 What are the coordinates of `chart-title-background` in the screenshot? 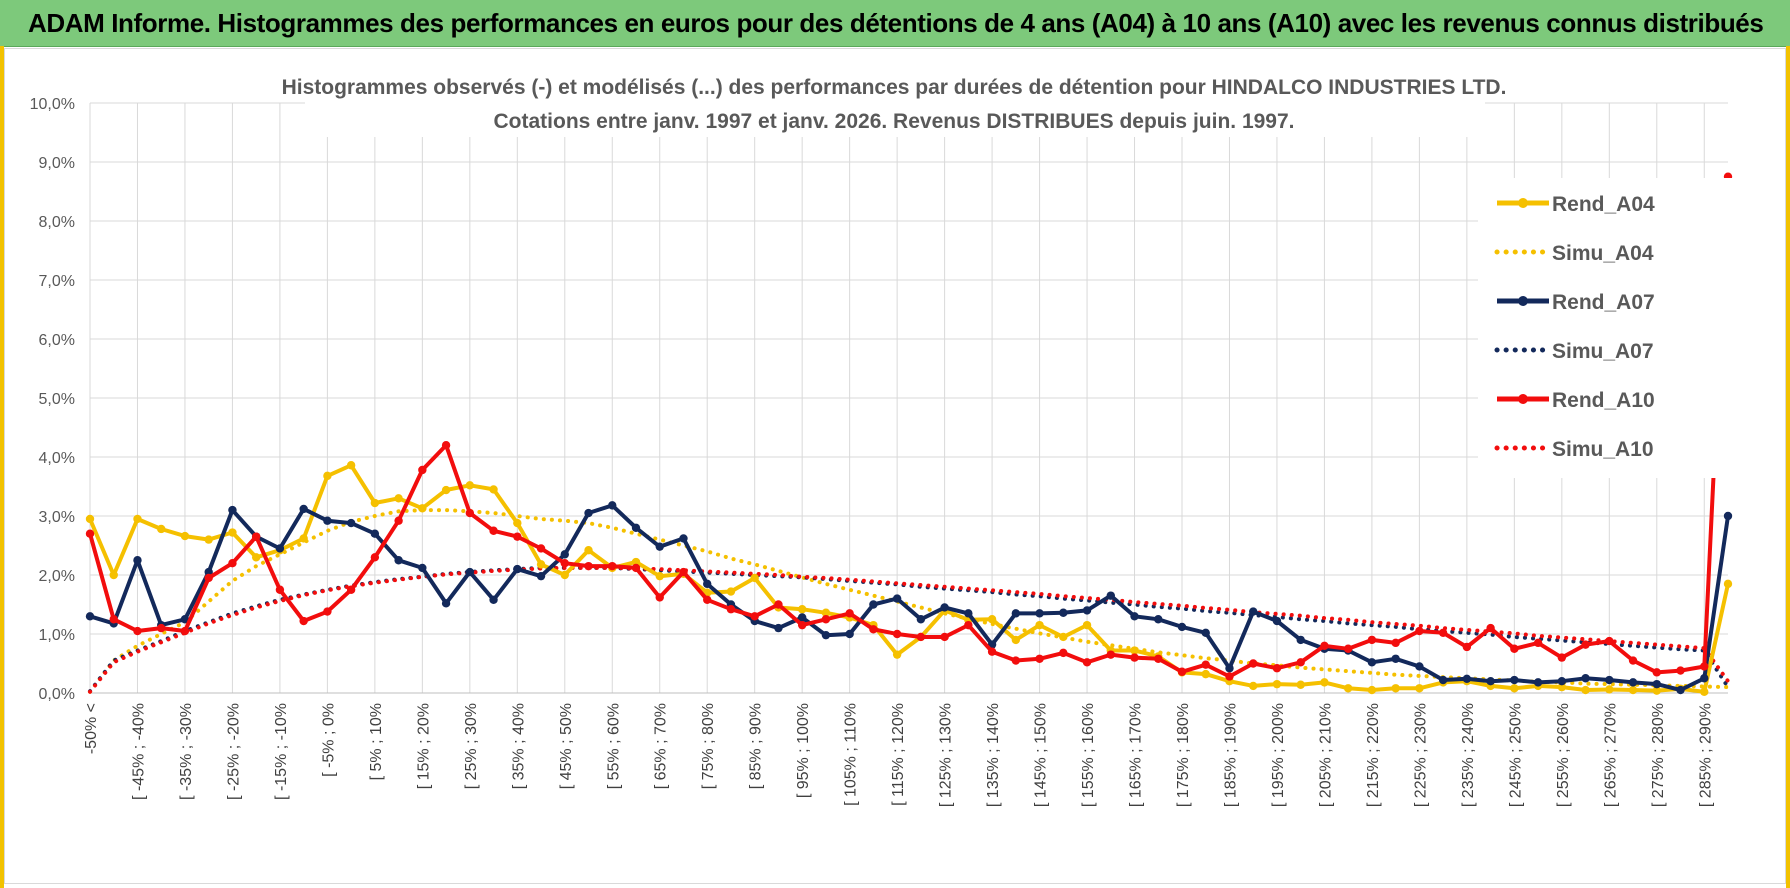 It's located at (895, 101).